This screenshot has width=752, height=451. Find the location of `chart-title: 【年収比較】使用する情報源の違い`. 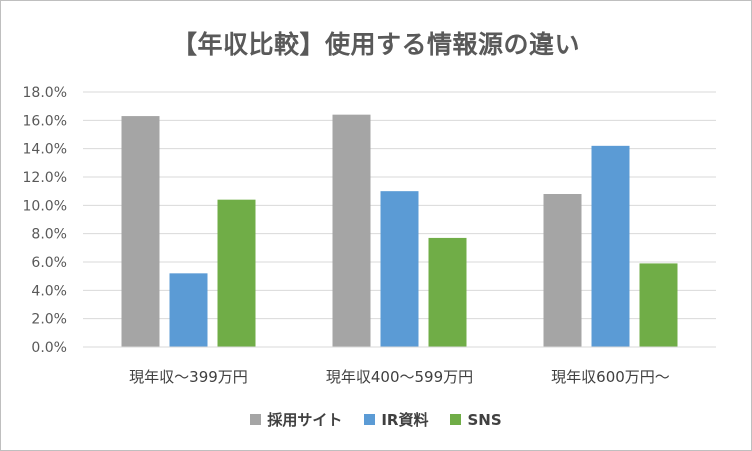

chart-title: 【年収比較】使用する情報源の違い is located at coordinates (375, 44).